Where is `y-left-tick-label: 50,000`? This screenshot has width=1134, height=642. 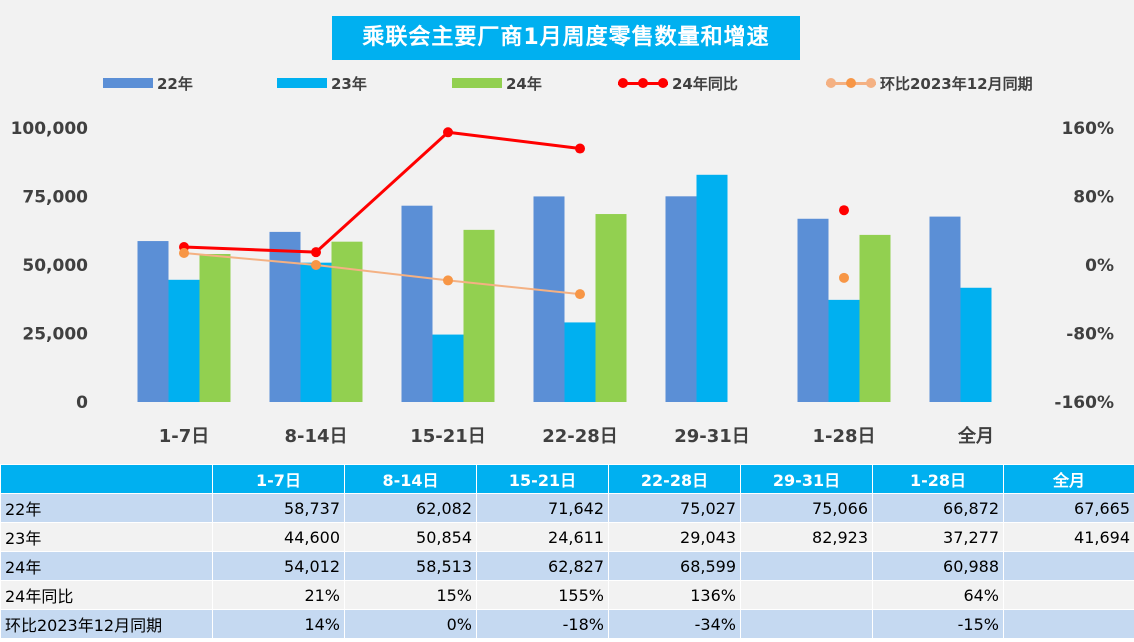
y-left-tick-label: 50,000 is located at coordinates (55, 266).